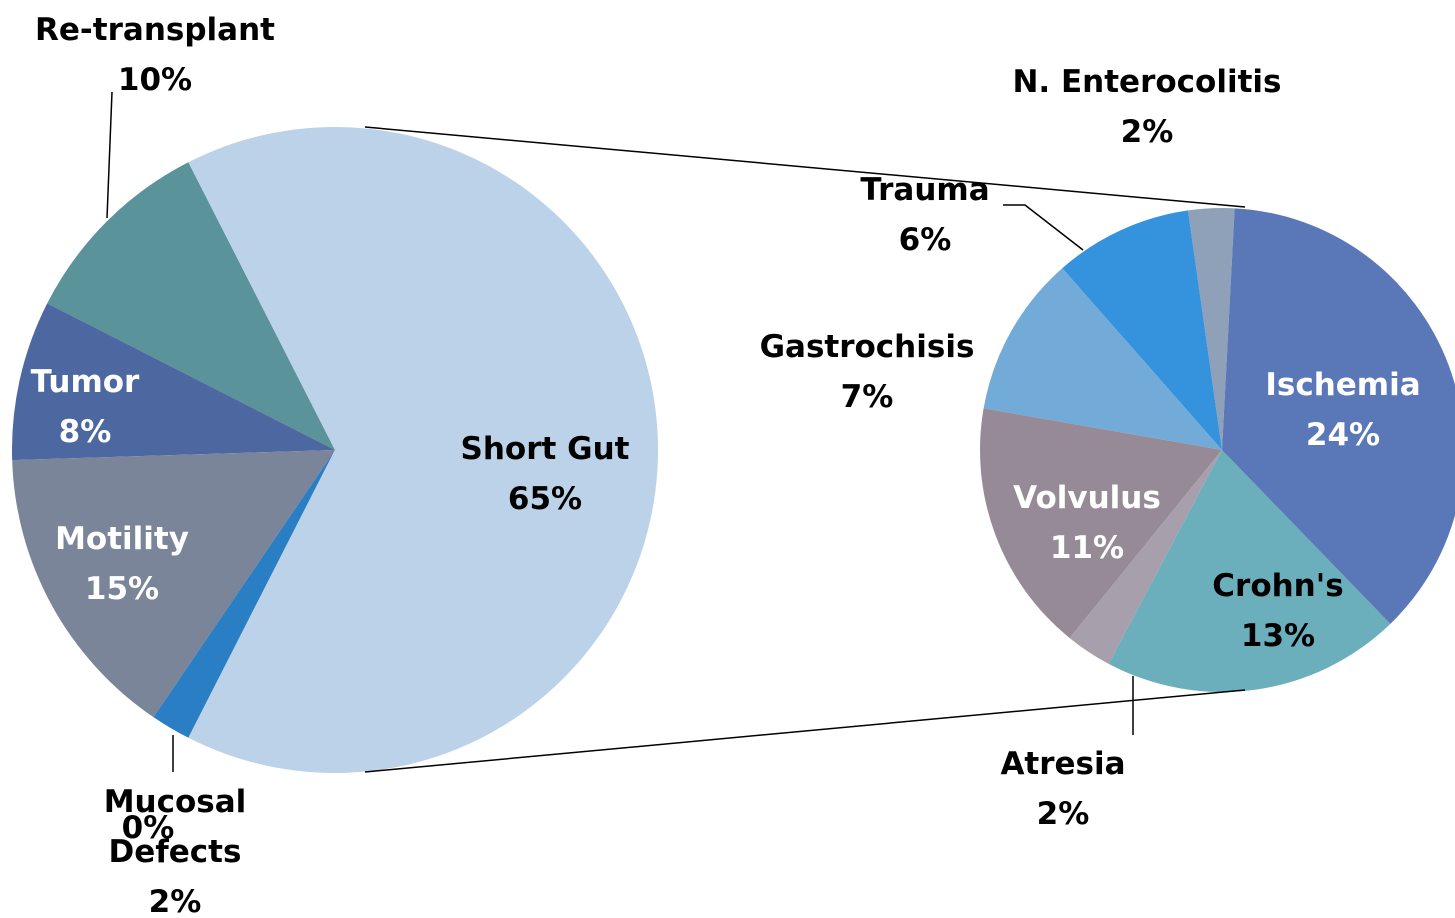  What do you see at coordinates (1343, 410) in the screenshot?
I see `data-label: Ischemia 24%` at bounding box center [1343, 410].